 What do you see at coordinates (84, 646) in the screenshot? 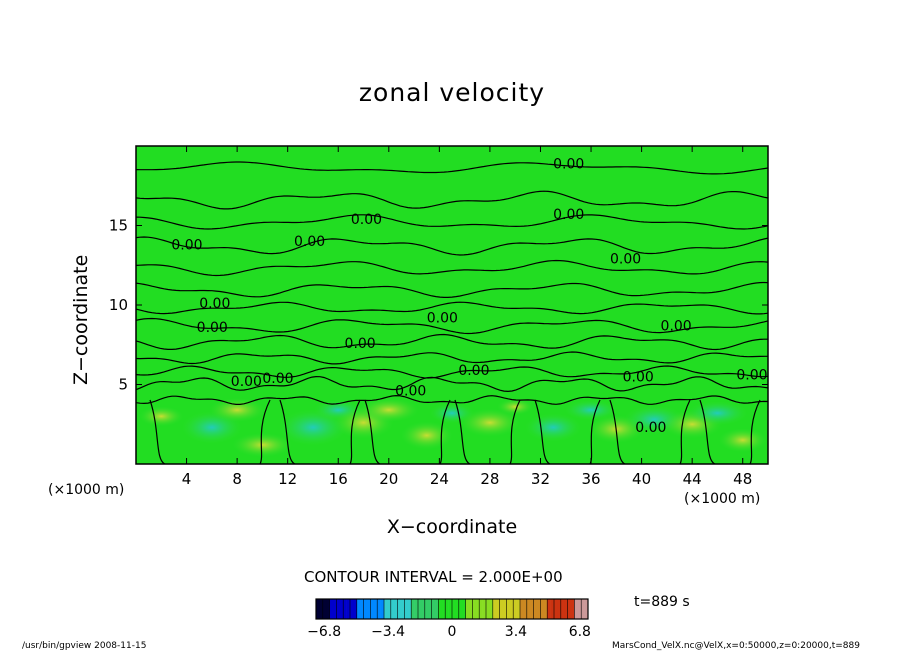
I see `footer-command: /usr/bin/gpview 2008-11-15` at bounding box center [84, 646].